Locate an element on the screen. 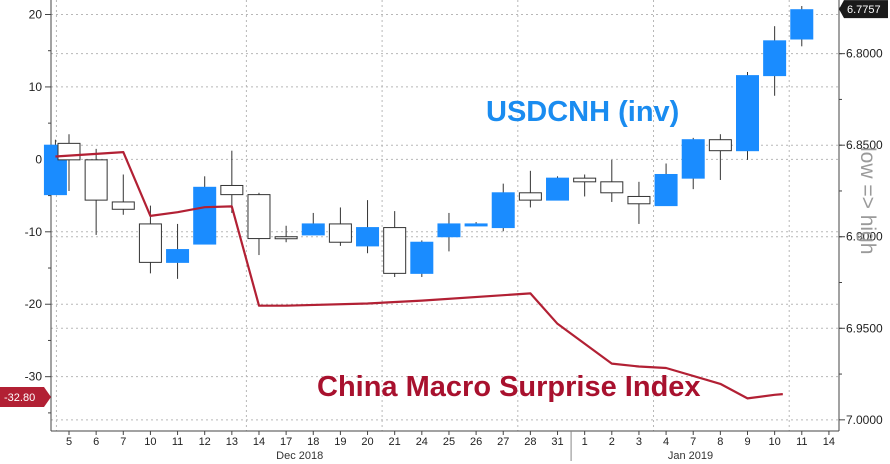 Image resolution: width=890 pixels, height=464 pixels. x-axis-tick-label: 20 is located at coordinates (367, 442).